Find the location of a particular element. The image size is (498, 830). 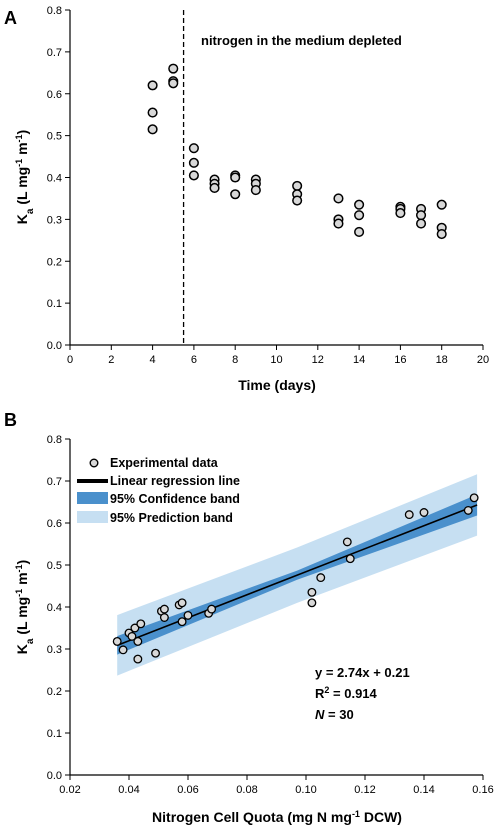

panel-a-x-tick-label: 20 is located at coordinates (483, 360).